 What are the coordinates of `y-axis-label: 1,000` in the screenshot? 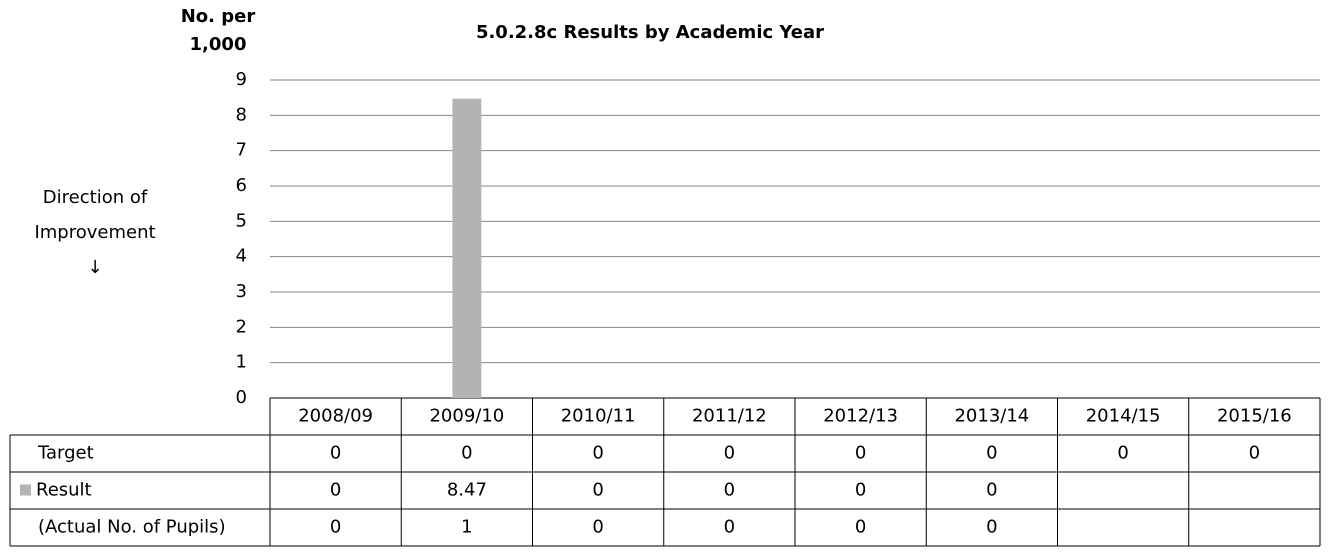 It's located at (218, 44).